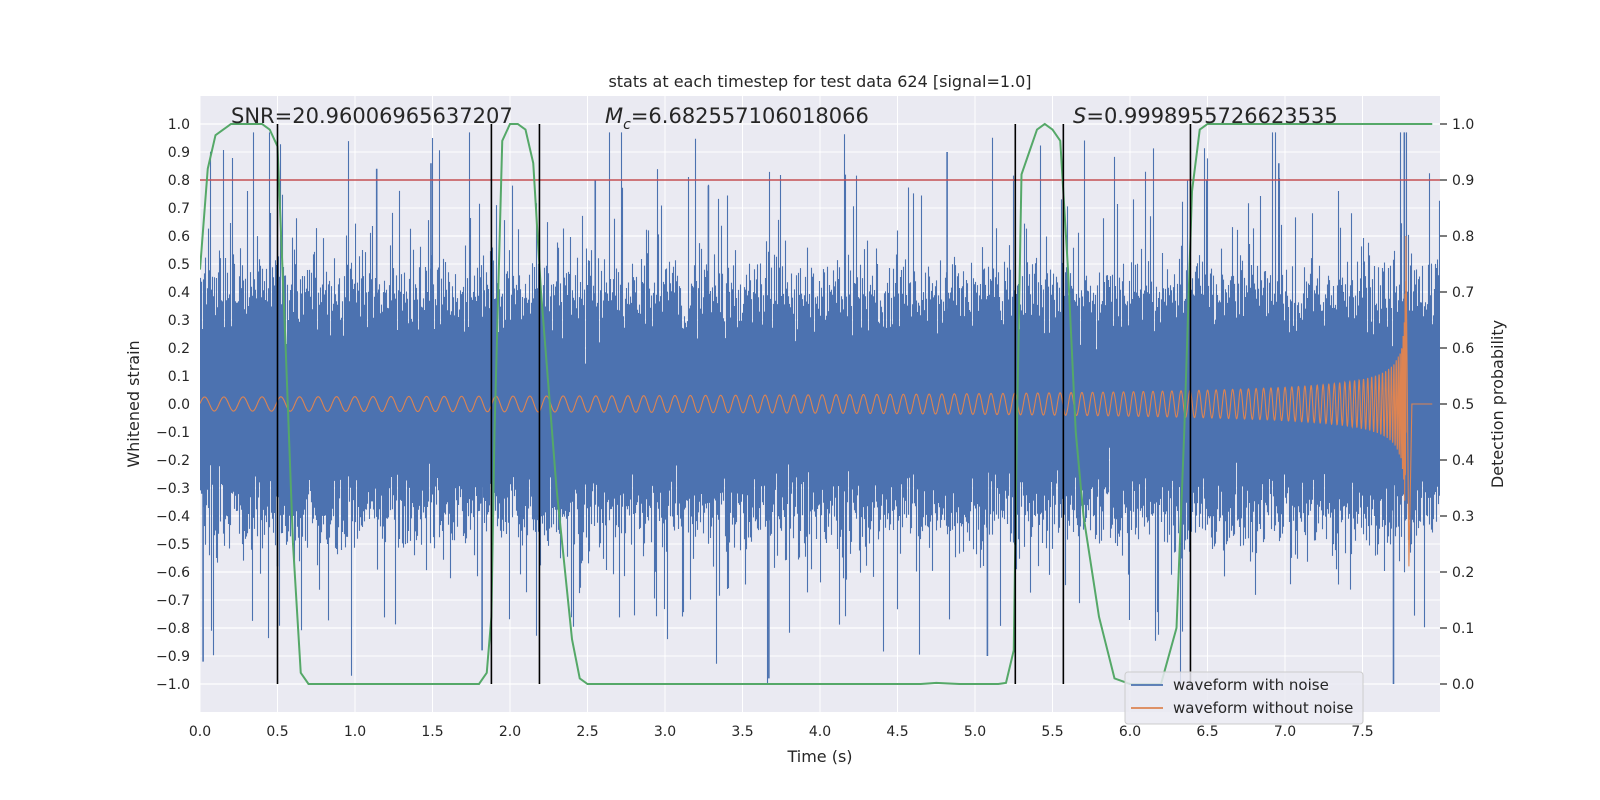 The height and width of the screenshot is (800, 1600). What do you see at coordinates (614, 116) in the screenshot?
I see `chirp-mass-symbol: M` at bounding box center [614, 116].